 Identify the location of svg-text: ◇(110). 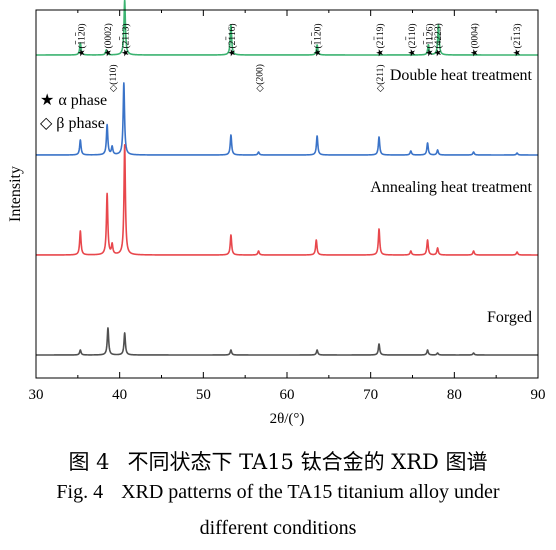
(113, 78).